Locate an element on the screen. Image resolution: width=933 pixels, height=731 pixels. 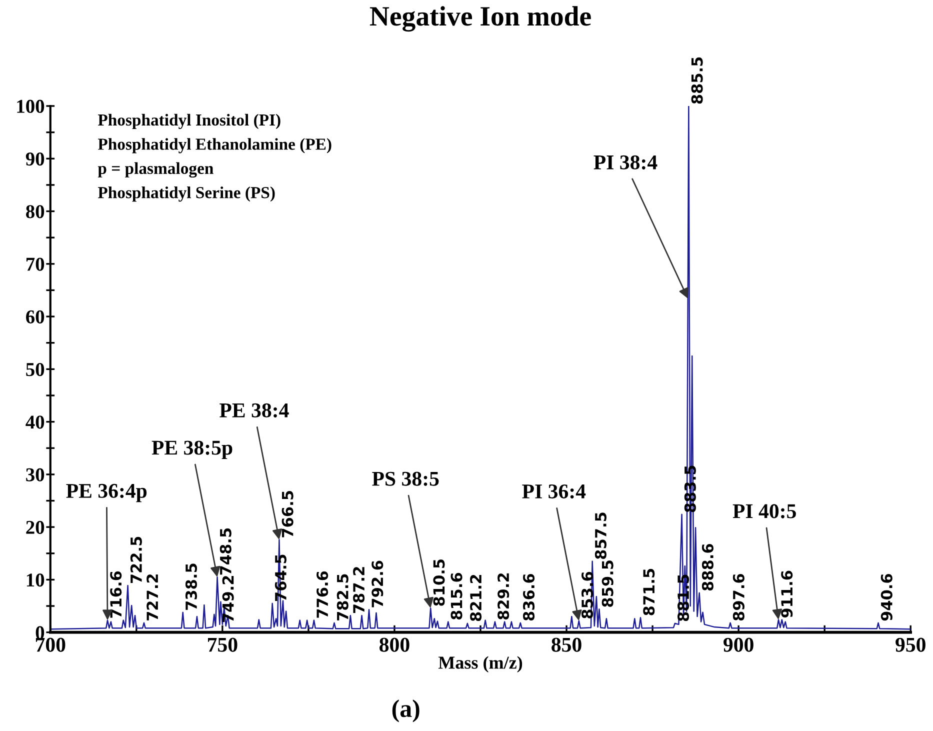
y-tick-label: 70 is located at coordinates (35, 264).